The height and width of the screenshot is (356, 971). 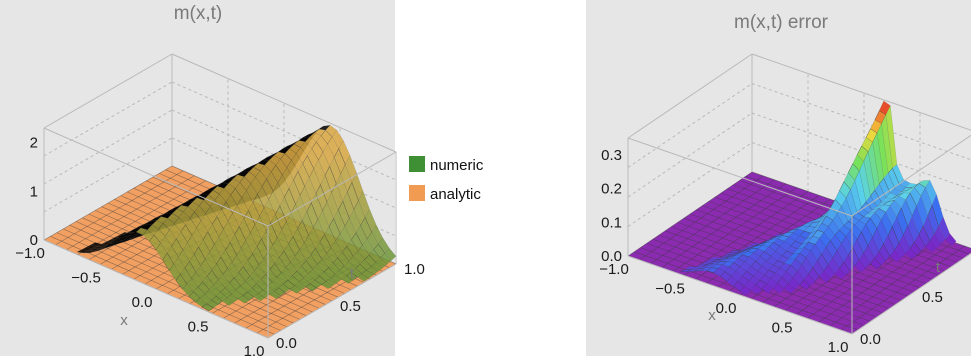 What do you see at coordinates (938, 267) in the screenshot?
I see `plot-error-t-axis-label: t` at bounding box center [938, 267].